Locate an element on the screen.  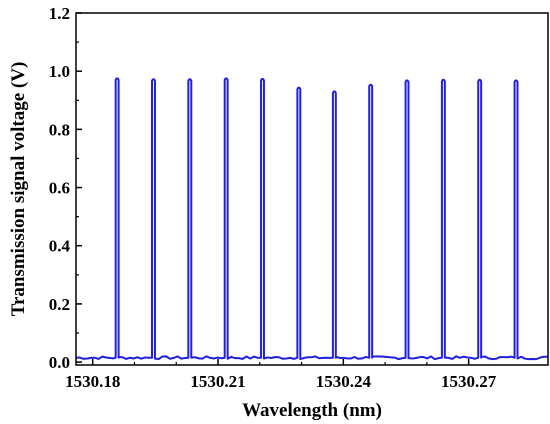
y-tick-label: 1.2 is located at coordinates (59, 13).